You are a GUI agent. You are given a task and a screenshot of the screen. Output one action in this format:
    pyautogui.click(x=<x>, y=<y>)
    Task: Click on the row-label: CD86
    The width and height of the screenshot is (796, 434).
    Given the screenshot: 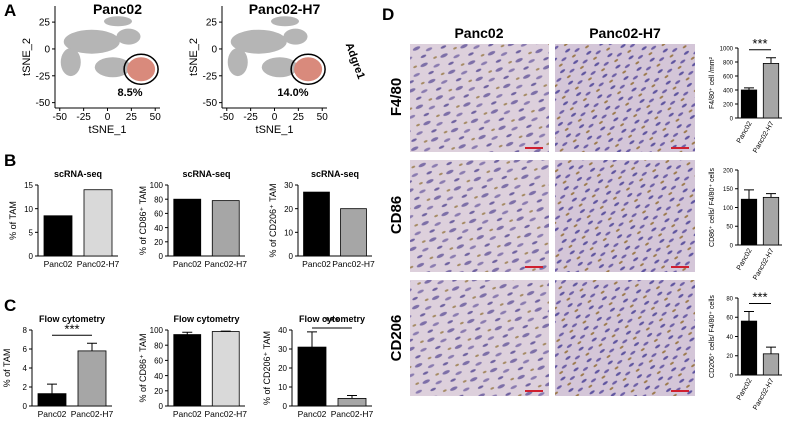 What is the action you would take?
    pyautogui.click(x=396, y=215)
    